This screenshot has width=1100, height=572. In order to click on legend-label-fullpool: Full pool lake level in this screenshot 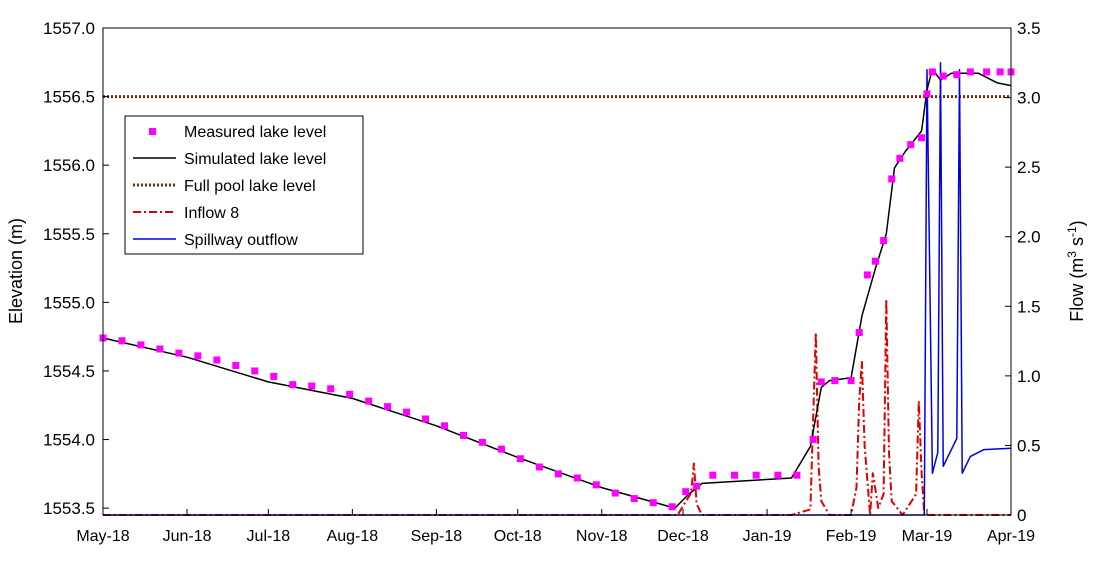, I will do `click(250, 186)`.